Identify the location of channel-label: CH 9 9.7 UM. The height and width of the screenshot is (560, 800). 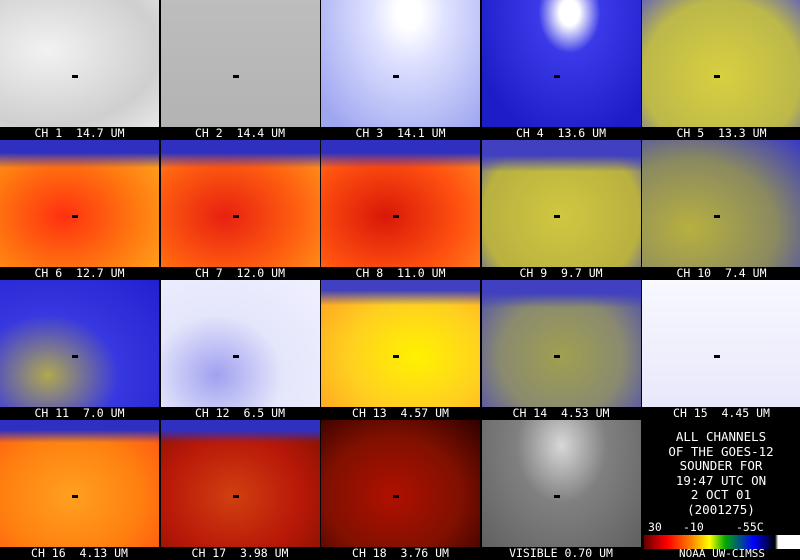
(561, 273).